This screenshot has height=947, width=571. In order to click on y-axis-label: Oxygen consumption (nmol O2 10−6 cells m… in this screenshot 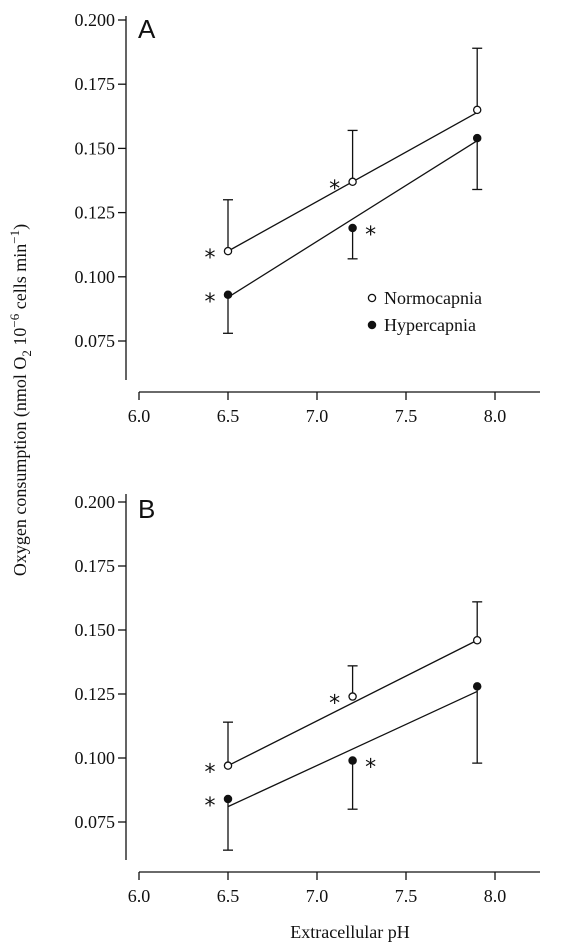, I will do `click(20, 400)`.